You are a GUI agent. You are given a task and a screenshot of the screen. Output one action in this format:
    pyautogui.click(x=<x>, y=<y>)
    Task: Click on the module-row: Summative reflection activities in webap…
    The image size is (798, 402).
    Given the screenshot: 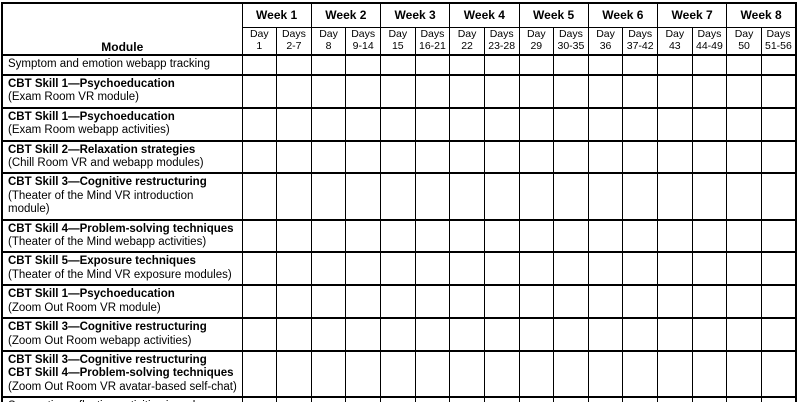 What is the action you would take?
    pyautogui.click(x=399, y=399)
    